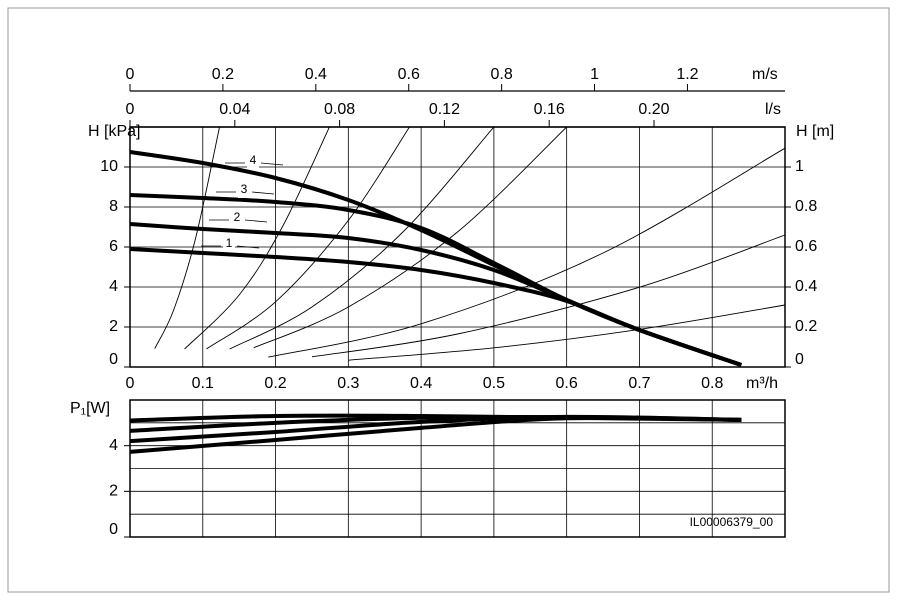 The image size is (897, 608). What do you see at coordinates (130, 74) in the screenshot?
I see `x2-tick-label: 0` at bounding box center [130, 74].